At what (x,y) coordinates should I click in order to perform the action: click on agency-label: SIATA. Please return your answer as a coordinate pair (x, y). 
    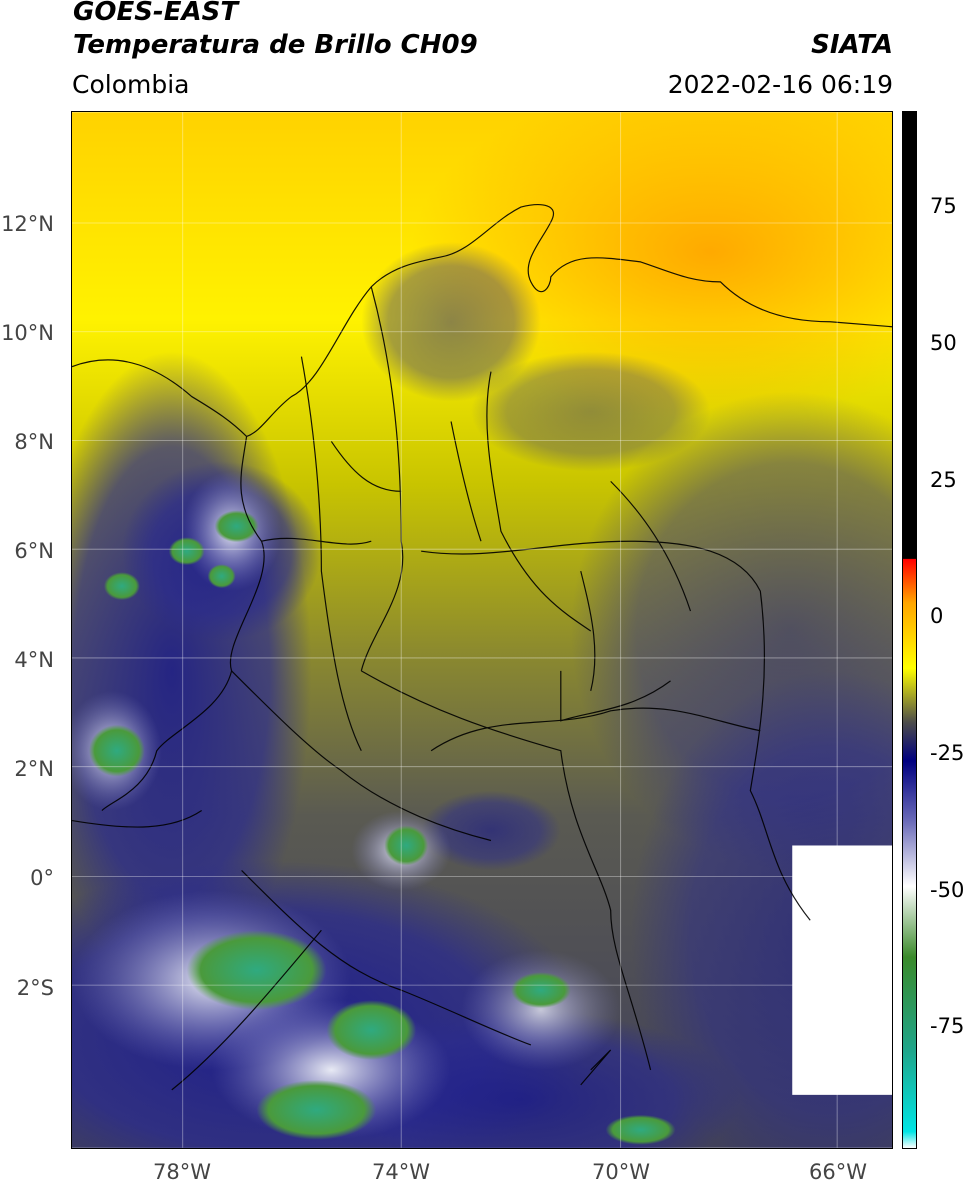
    Looking at the image, I should click on (852, 45).